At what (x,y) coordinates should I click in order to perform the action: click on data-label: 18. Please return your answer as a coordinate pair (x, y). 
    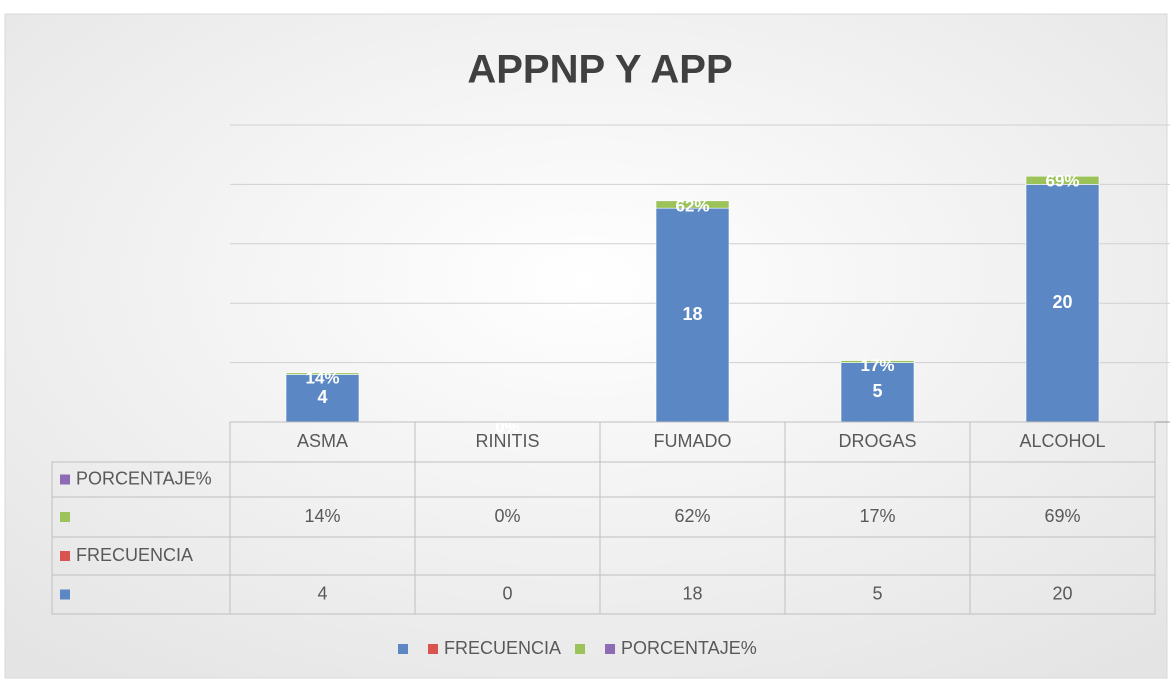
    Looking at the image, I should click on (692, 314).